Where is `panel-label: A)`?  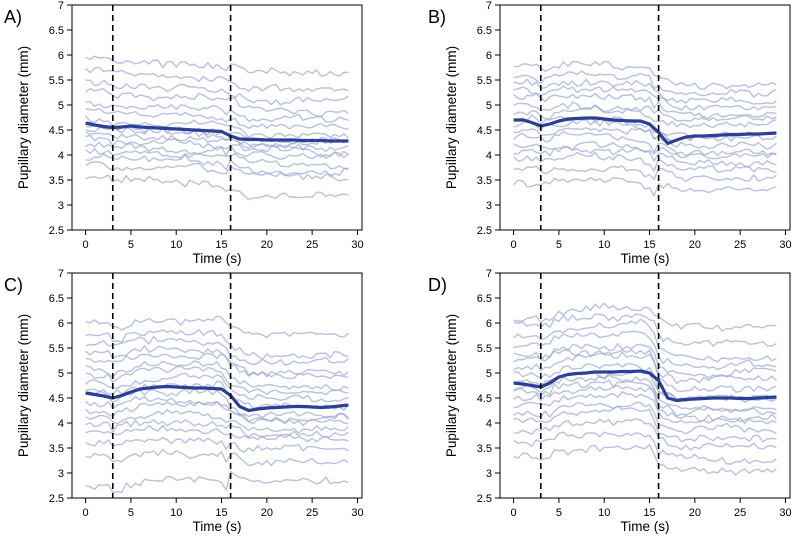 panel-label: A) is located at coordinates (13, 17).